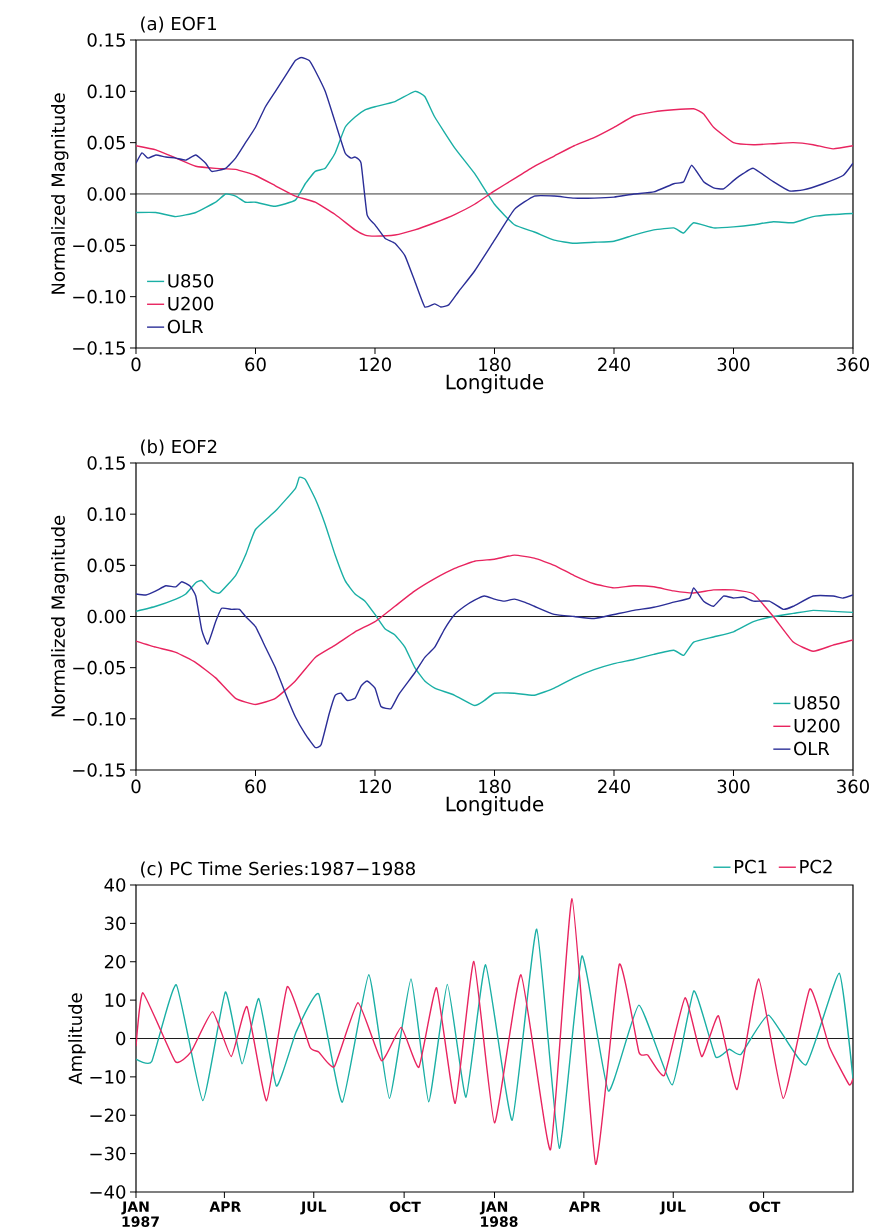 The width and height of the screenshot is (873, 1232). Describe the element at coordinates (750, 866) in the screenshot. I see `legend-label: PC1` at that location.